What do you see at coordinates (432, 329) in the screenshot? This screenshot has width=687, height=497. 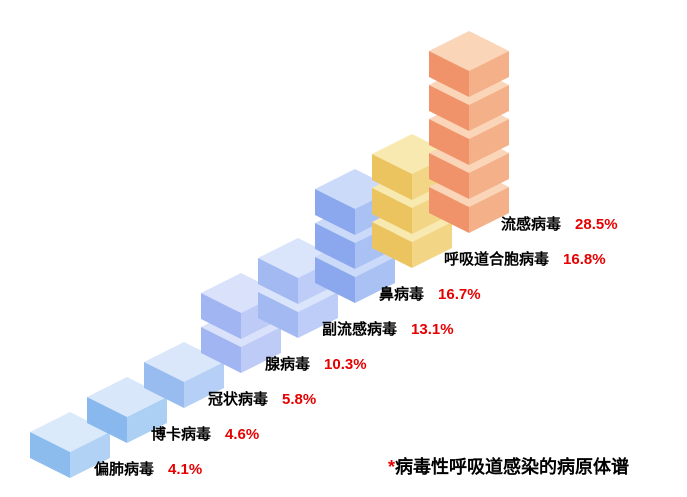 I see `percent-value: 13.1%` at bounding box center [432, 329].